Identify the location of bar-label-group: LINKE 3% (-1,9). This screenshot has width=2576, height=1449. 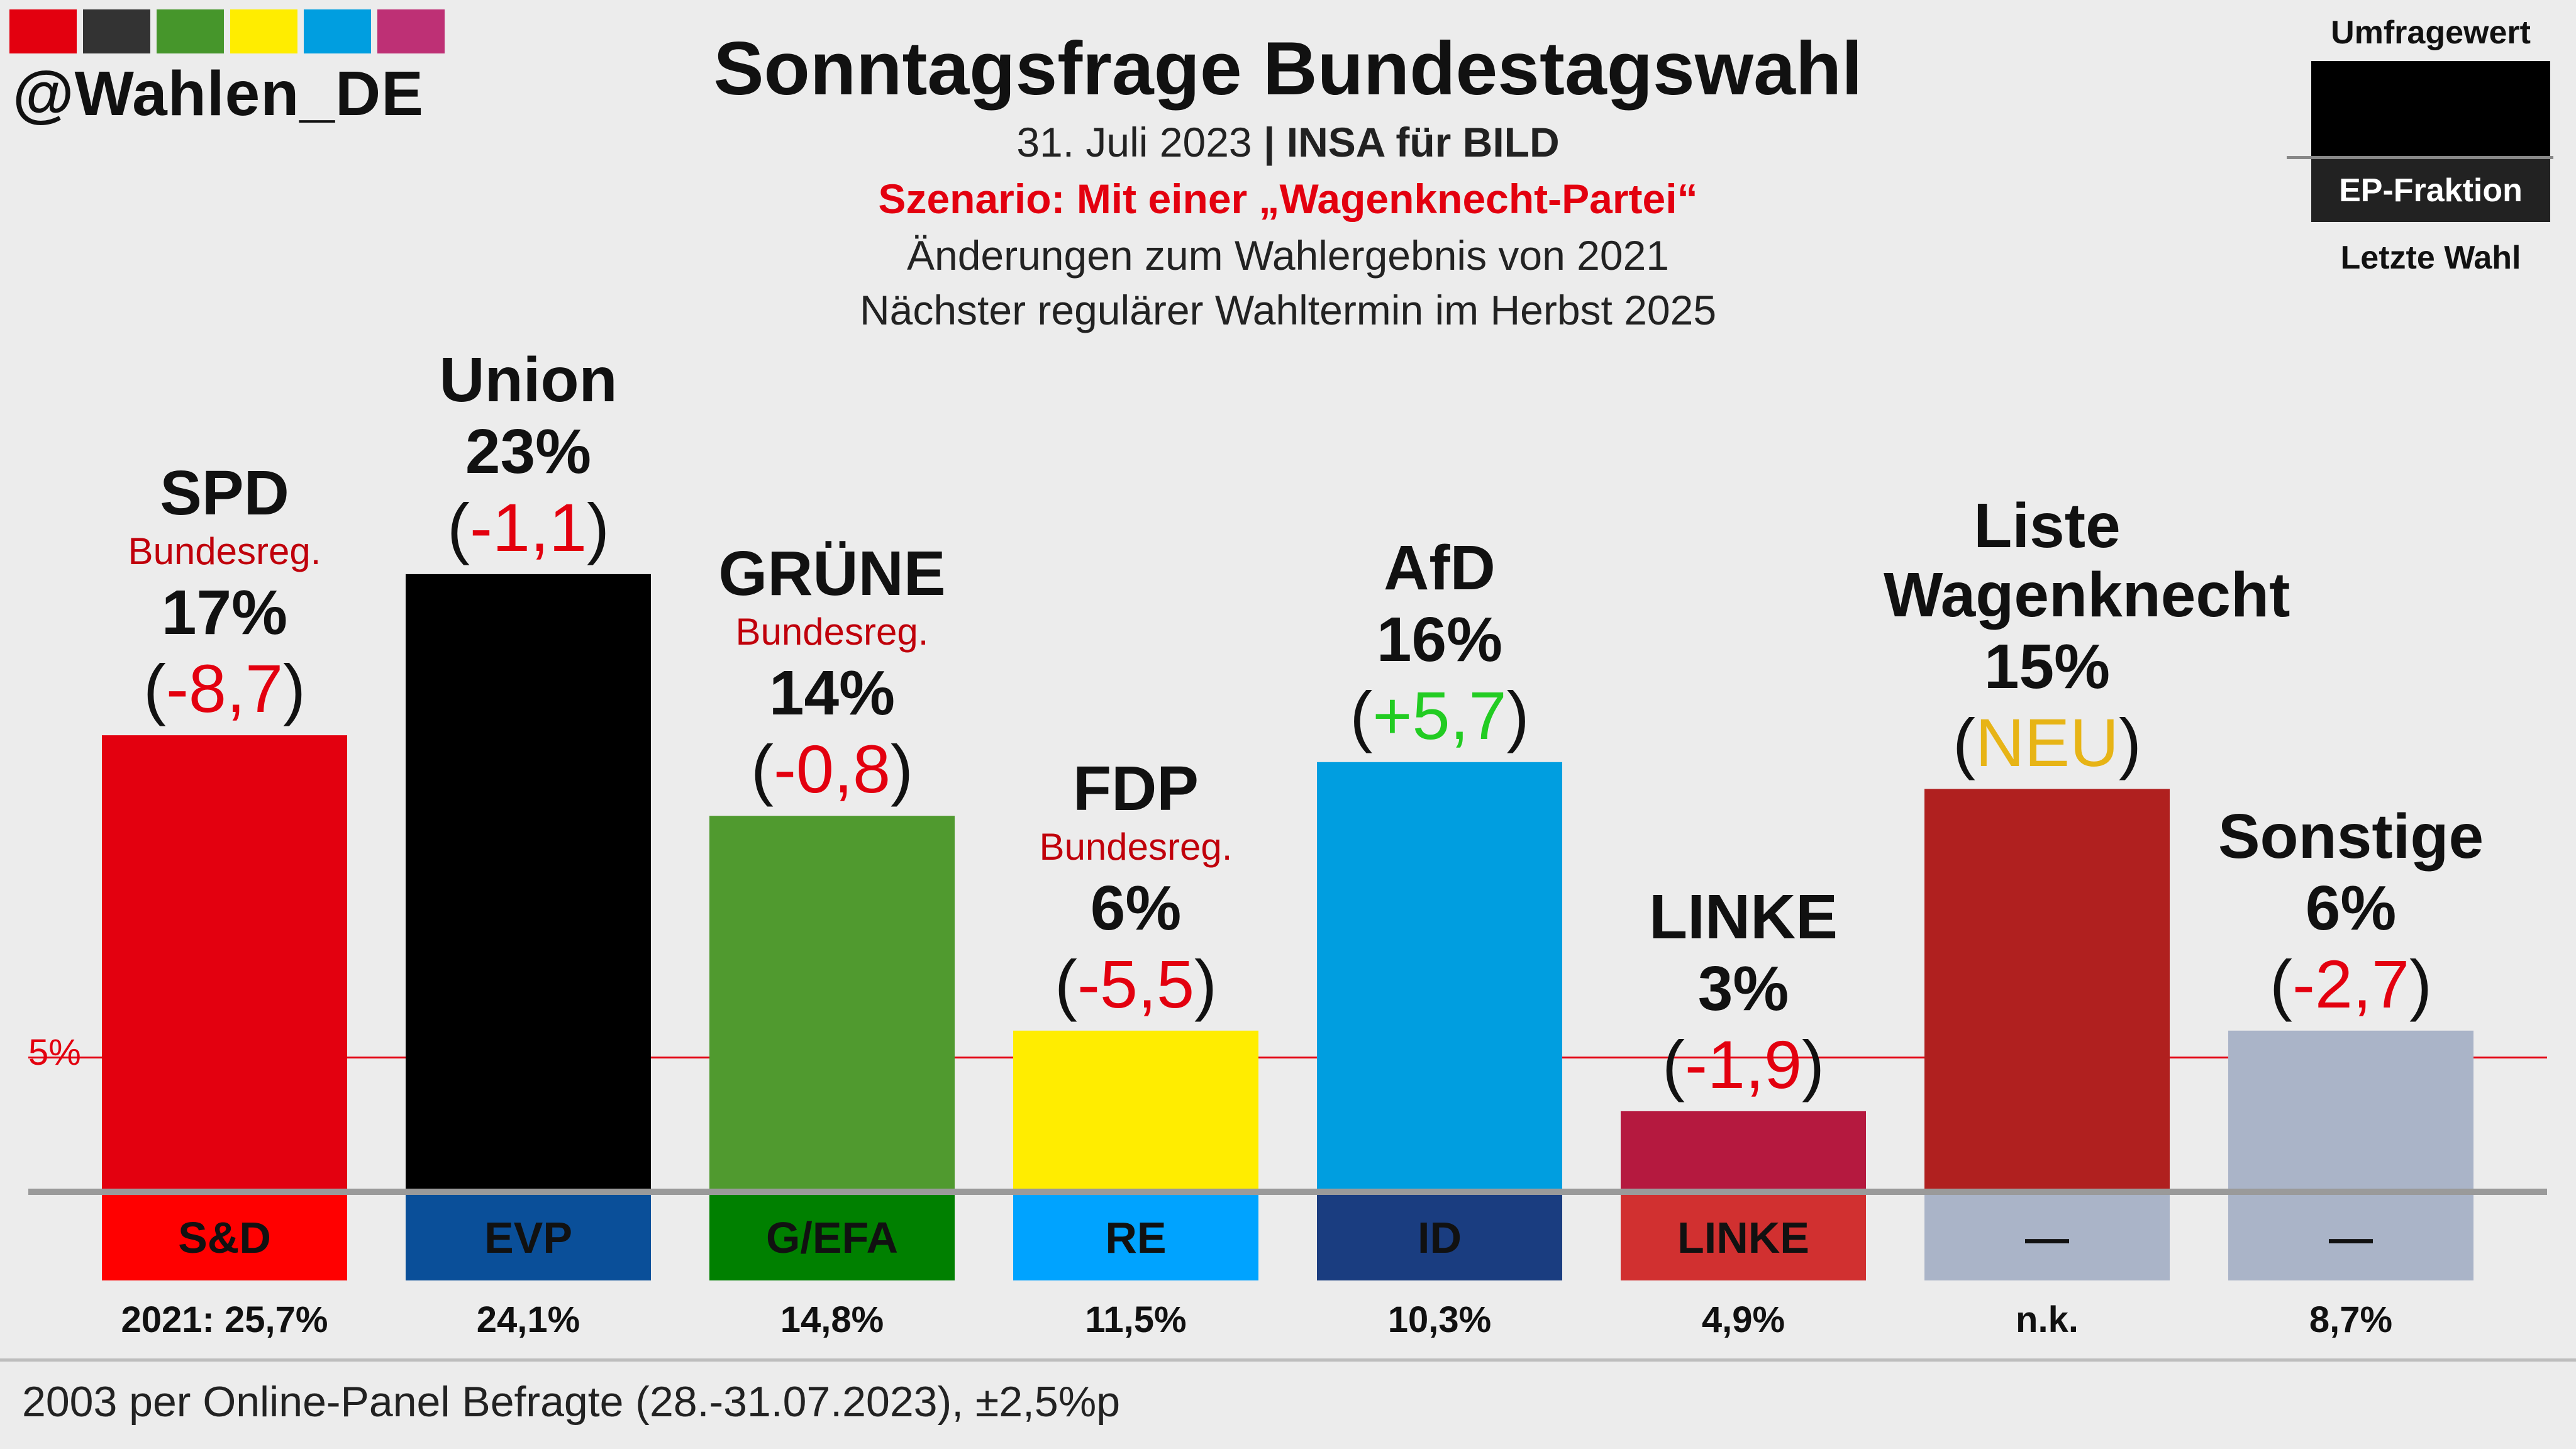
(1743, 993).